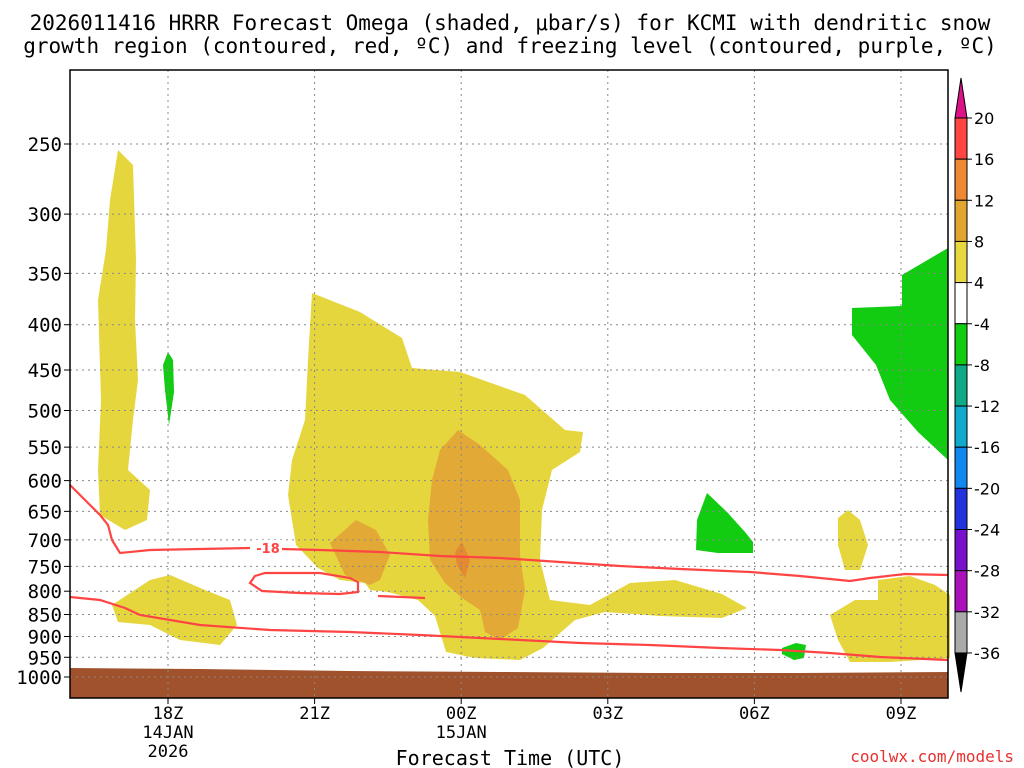 The width and height of the screenshot is (1024, 768). Describe the element at coordinates (901, 714) in the screenshot. I see `x-tick-label: 09Z` at that location.